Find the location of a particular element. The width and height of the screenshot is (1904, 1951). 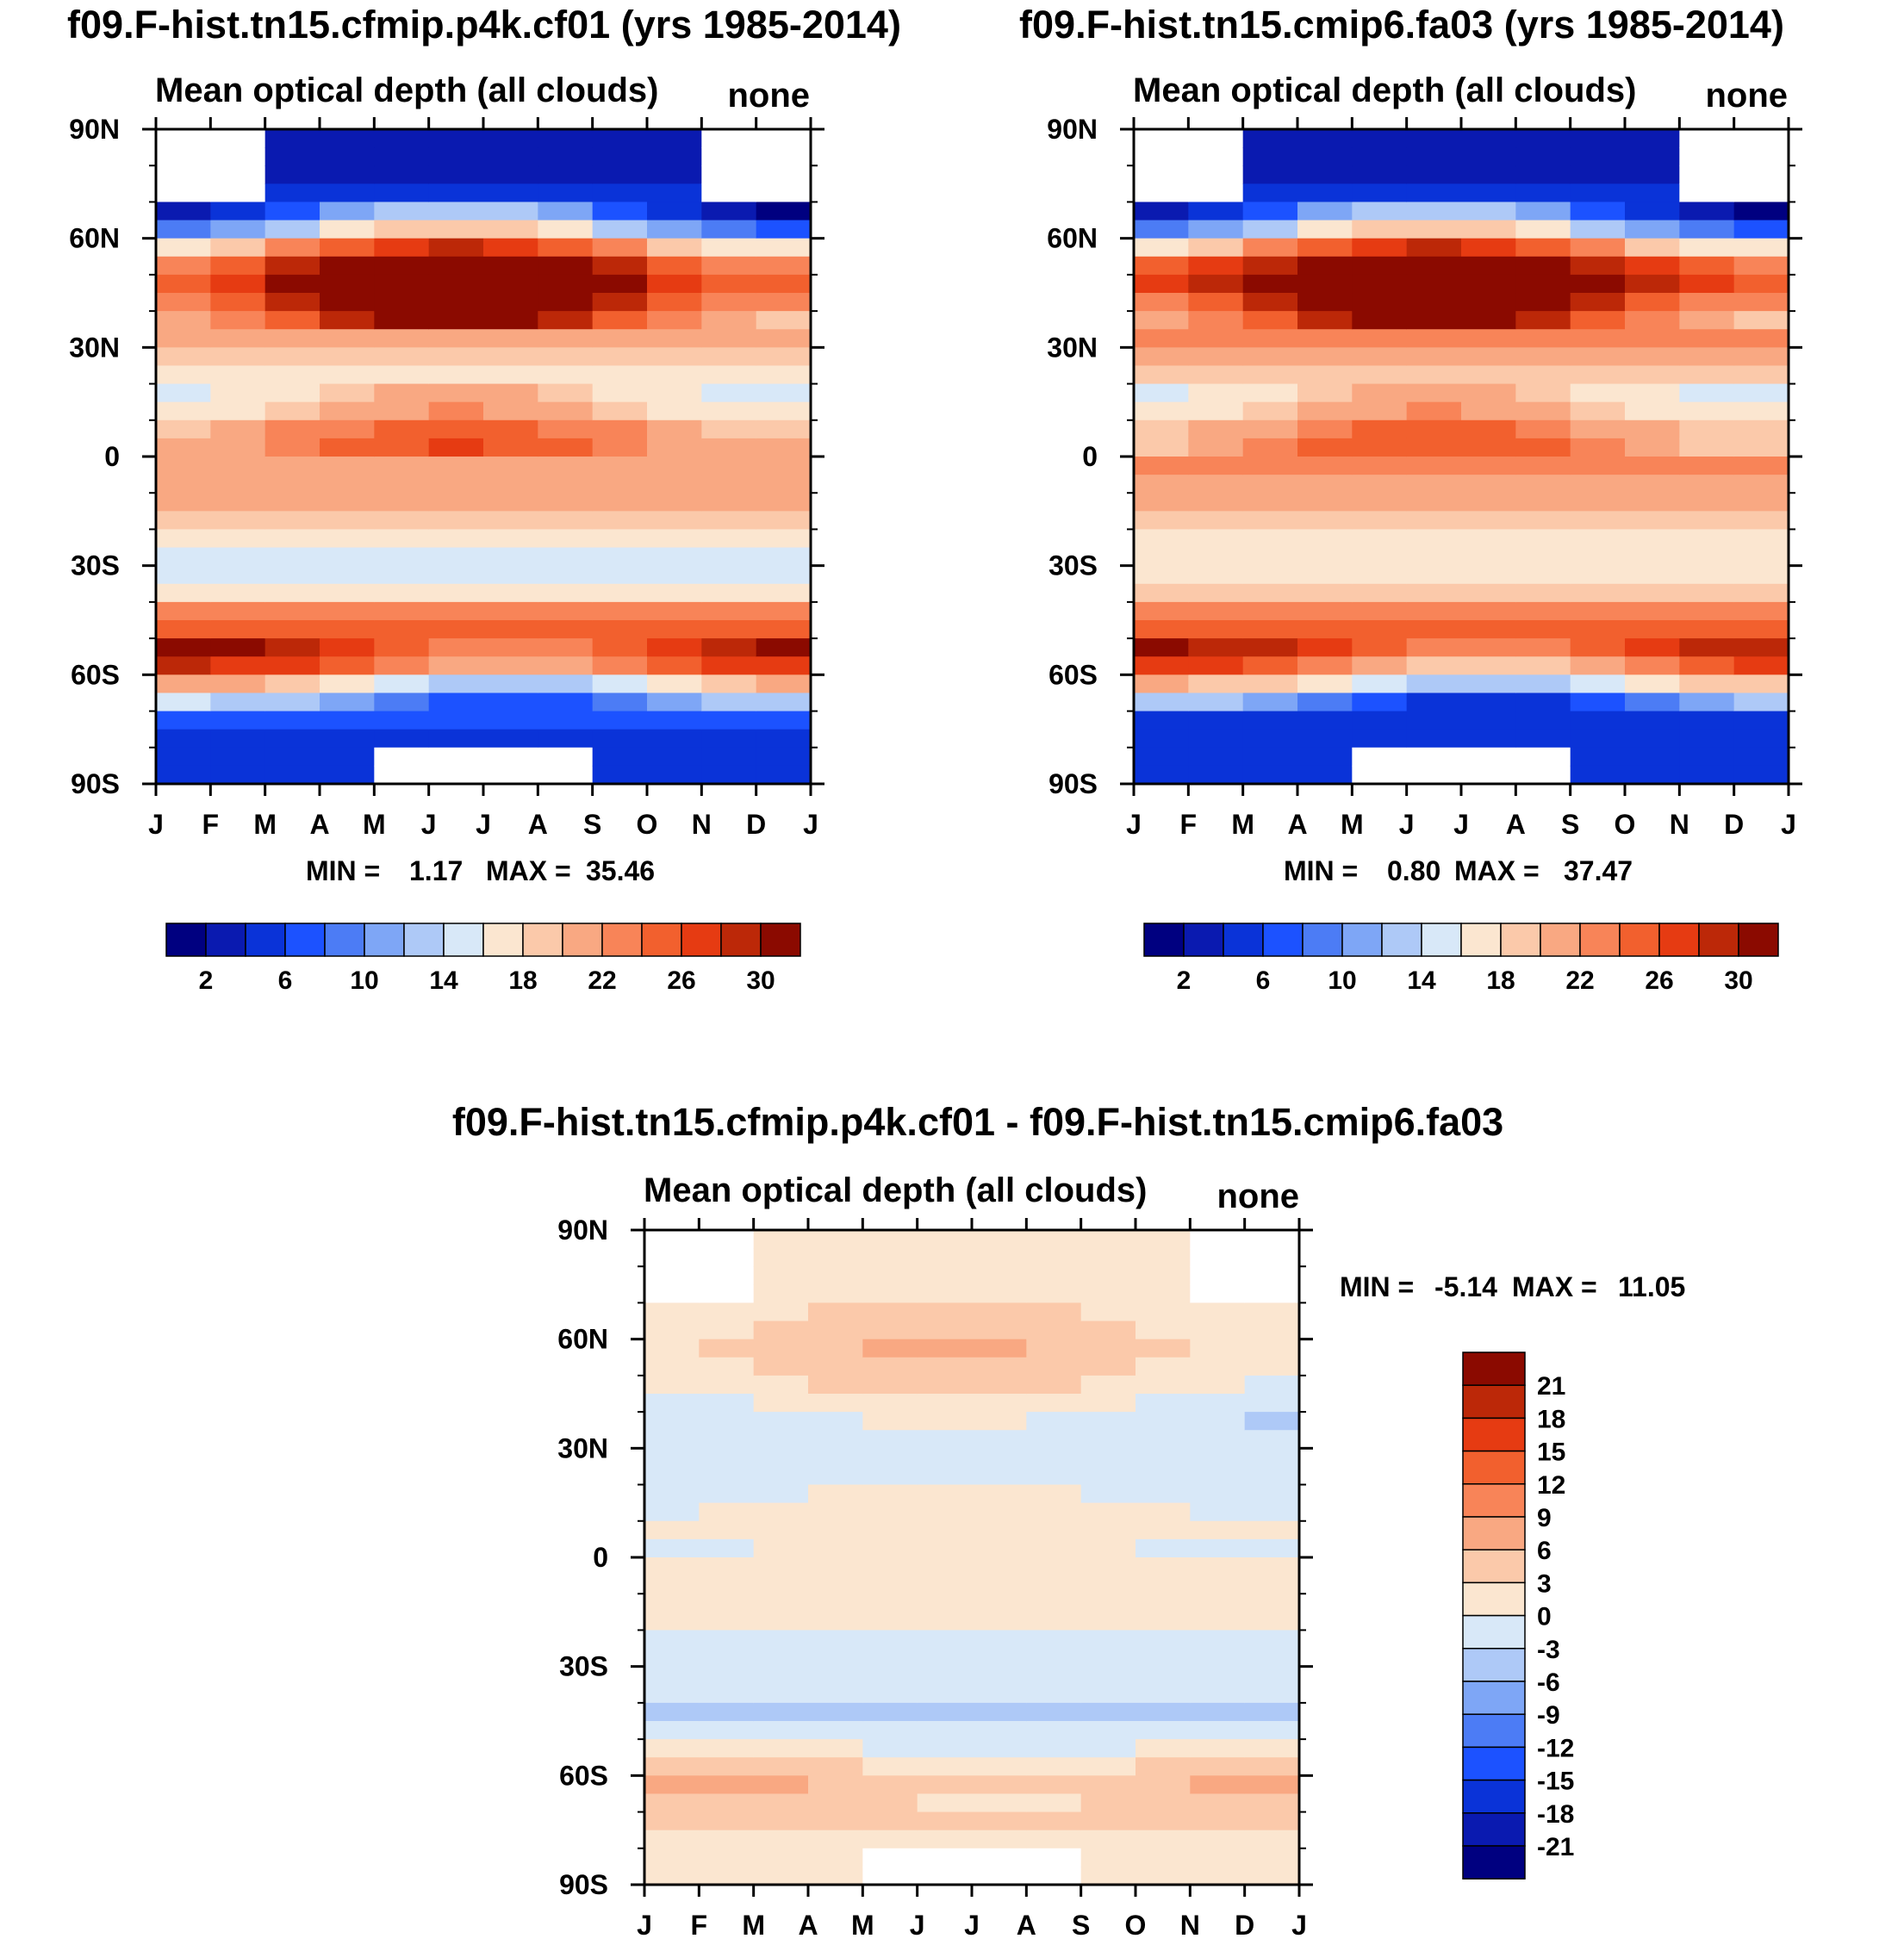

panel-1-max-value: 35.46 is located at coordinates (621, 870).